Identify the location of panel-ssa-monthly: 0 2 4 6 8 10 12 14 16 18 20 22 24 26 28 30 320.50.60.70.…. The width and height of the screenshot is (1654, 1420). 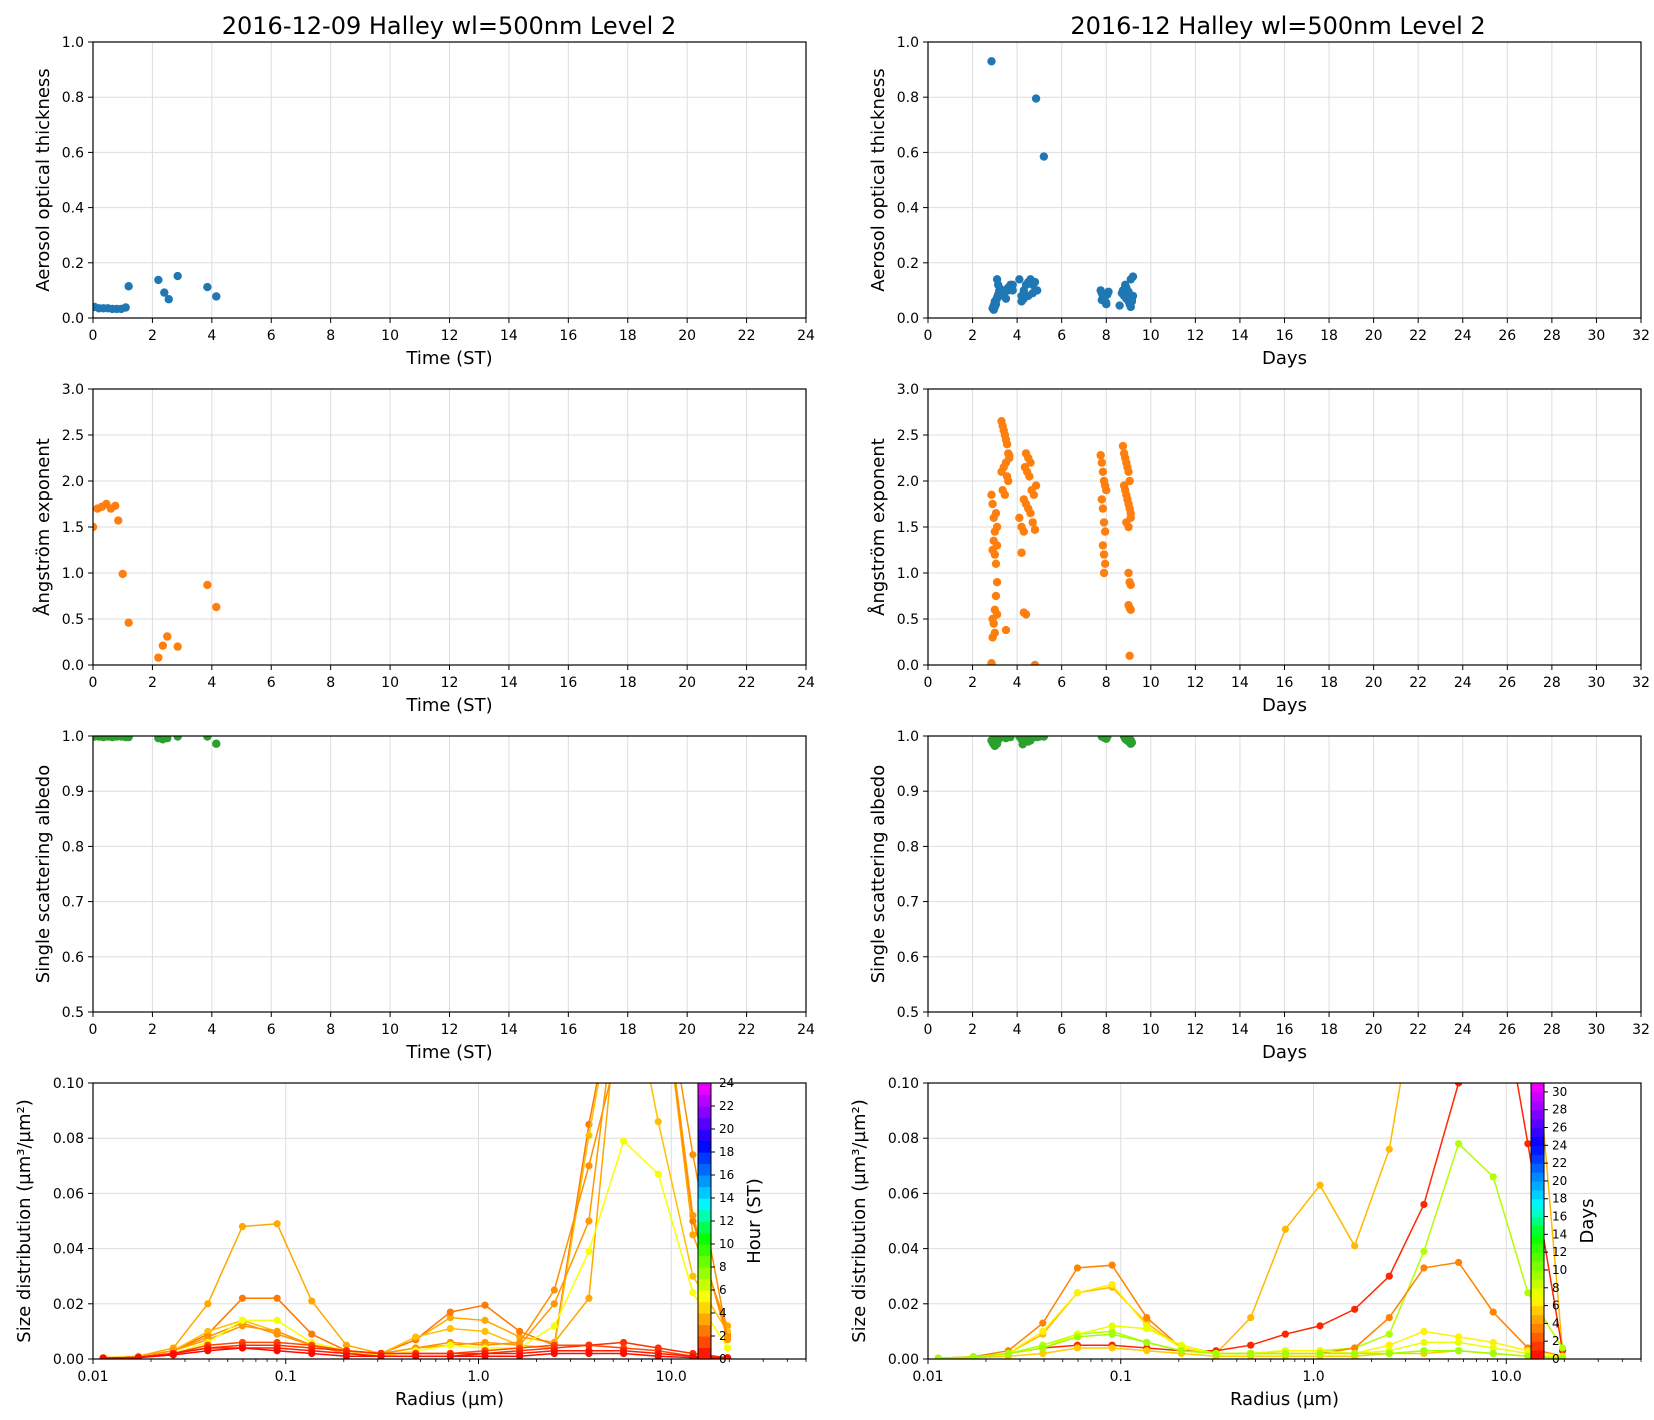
(1259, 896).